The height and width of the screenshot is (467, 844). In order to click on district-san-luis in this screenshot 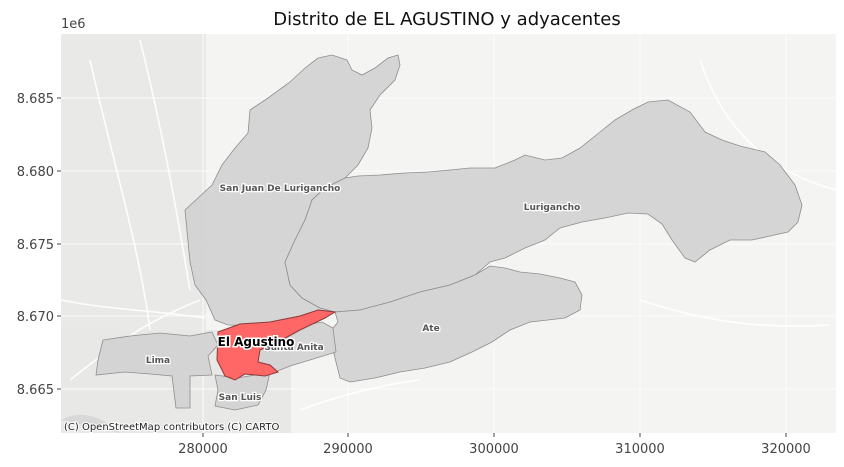, I will do `click(242, 391)`.